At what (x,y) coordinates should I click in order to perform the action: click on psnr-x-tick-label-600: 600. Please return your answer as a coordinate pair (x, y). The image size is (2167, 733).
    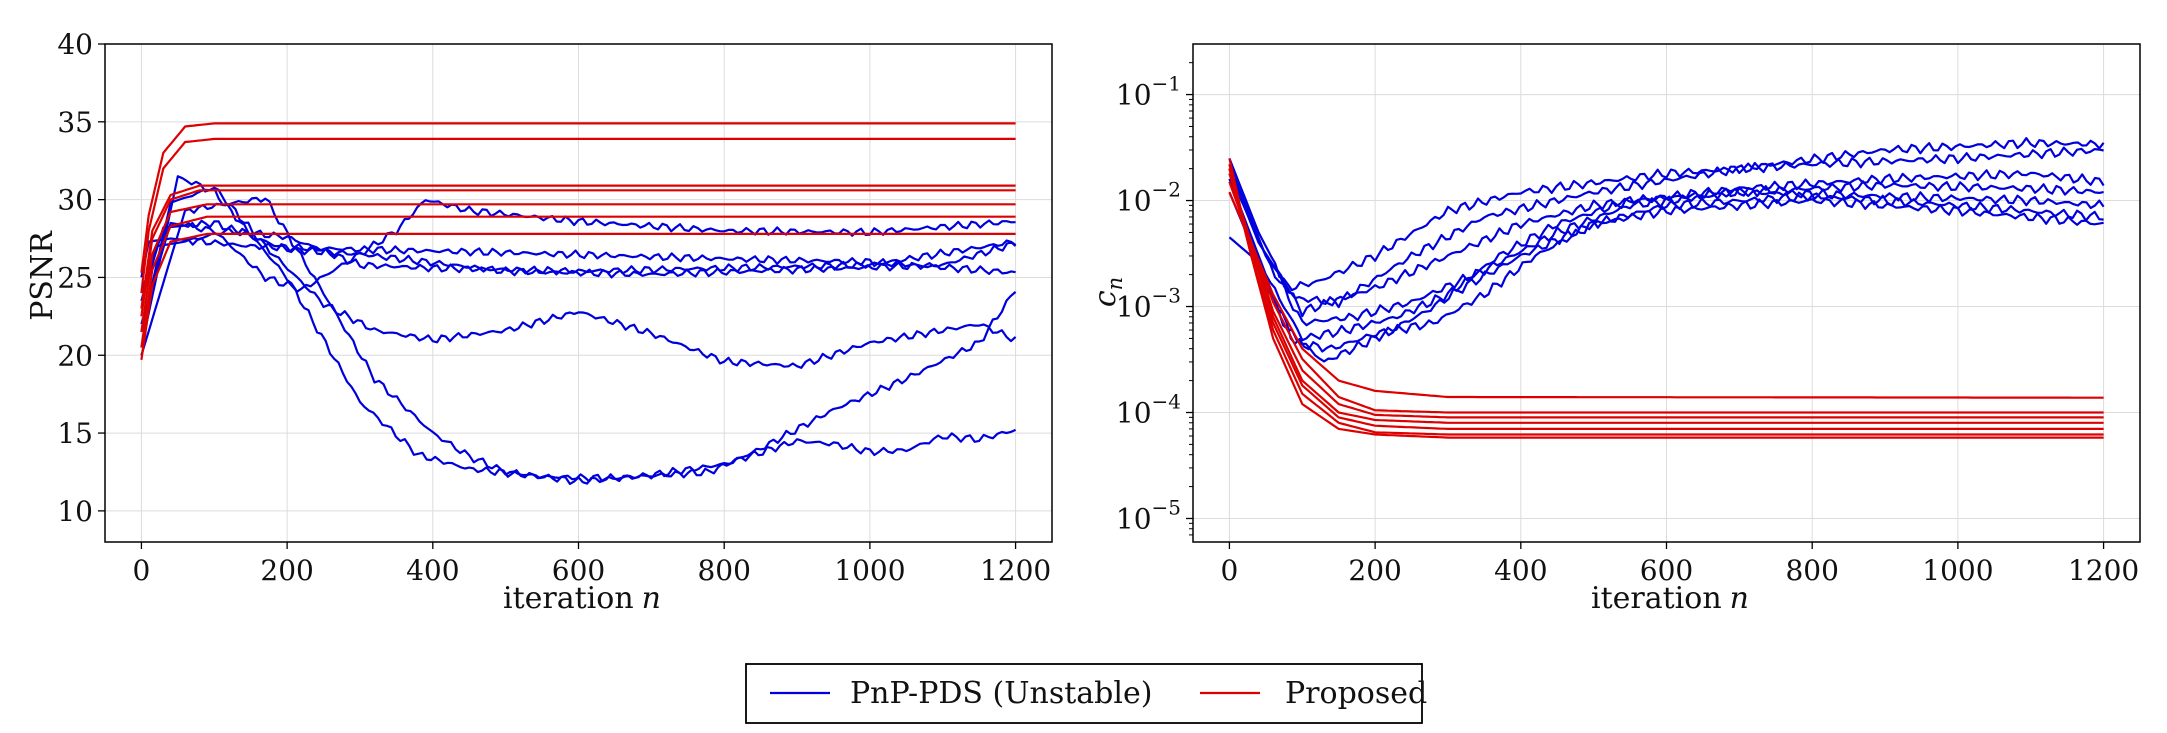
    Looking at the image, I should click on (578, 570).